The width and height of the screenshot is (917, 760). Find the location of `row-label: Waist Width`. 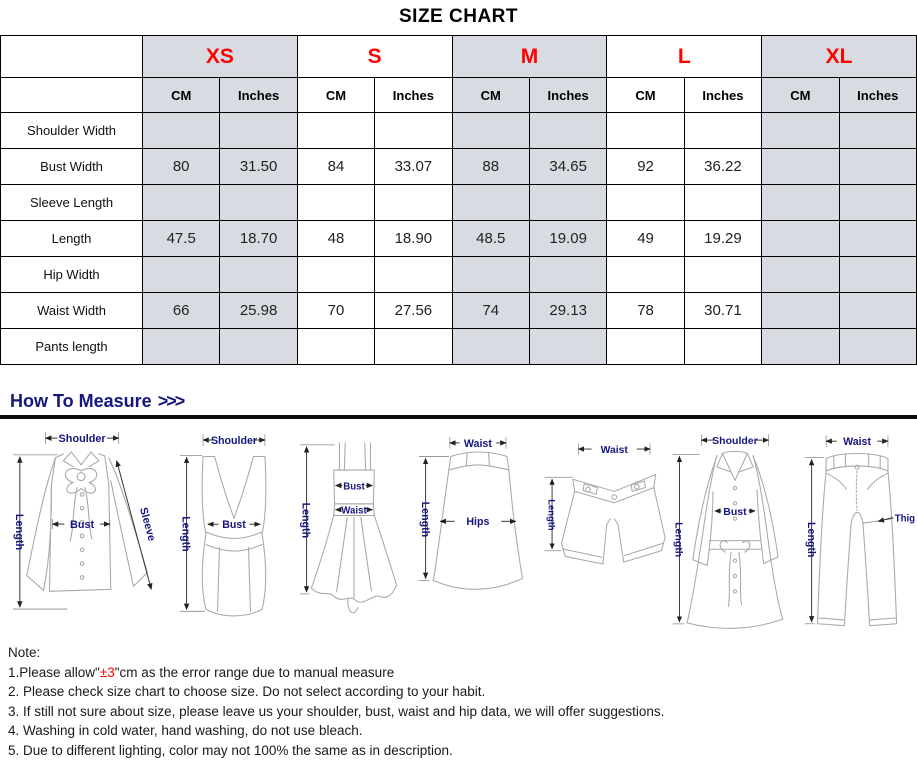

row-label: Waist Width is located at coordinates (71, 310).